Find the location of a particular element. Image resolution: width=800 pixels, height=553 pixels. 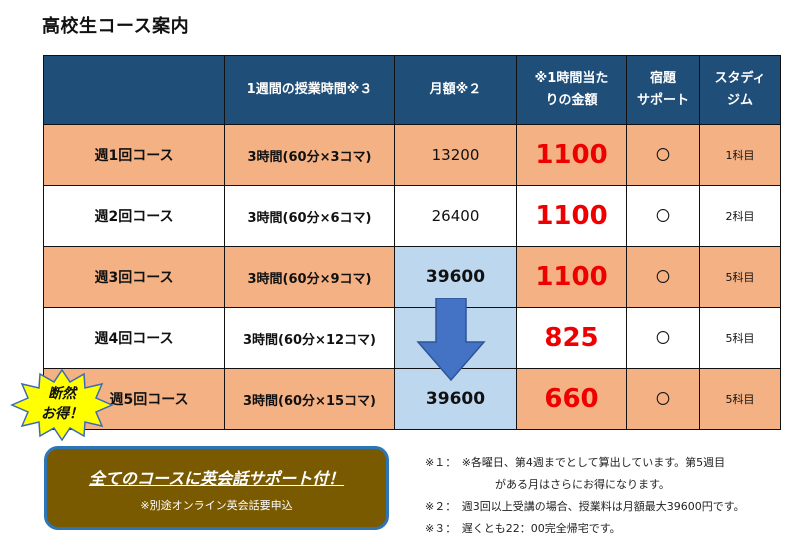

table-row: 週2回コース 3時間(60分×6コマ) 26400 1100 〇 2科目 is located at coordinates (412, 216).